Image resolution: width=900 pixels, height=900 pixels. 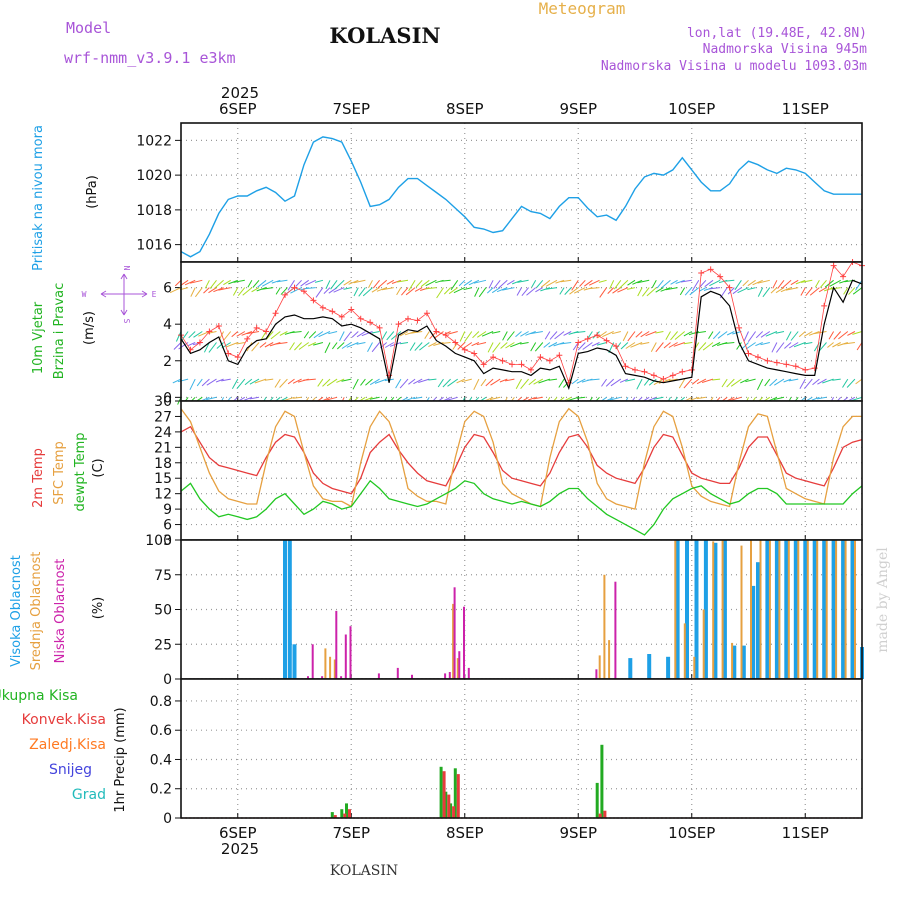 What do you see at coordinates (16, 611) in the screenshot?
I see `high-cloud-title: Visoka Oblacnost` at bounding box center [16, 611].